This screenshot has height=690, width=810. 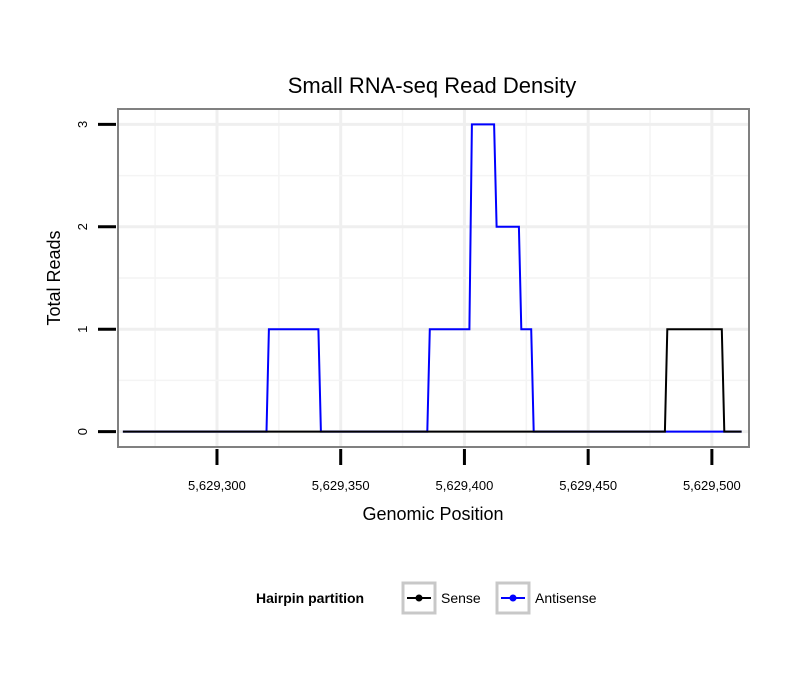 What do you see at coordinates (419, 598) in the screenshot?
I see `legend-point-sense` at bounding box center [419, 598].